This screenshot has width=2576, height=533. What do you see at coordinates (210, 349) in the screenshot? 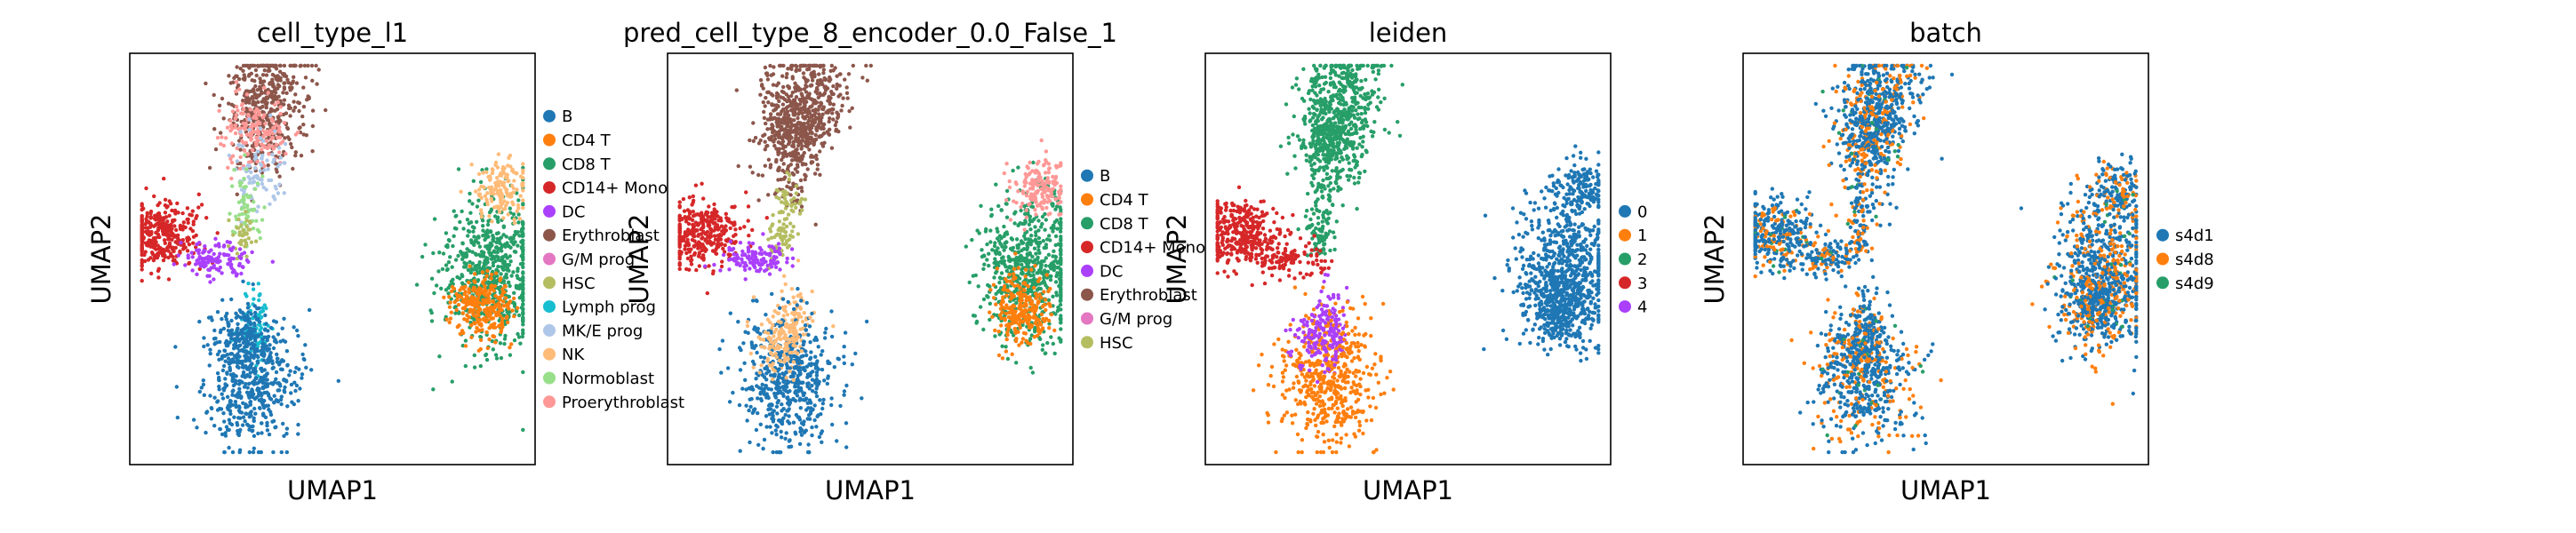
I see `point-b_tail-1906` at bounding box center [210, 349].